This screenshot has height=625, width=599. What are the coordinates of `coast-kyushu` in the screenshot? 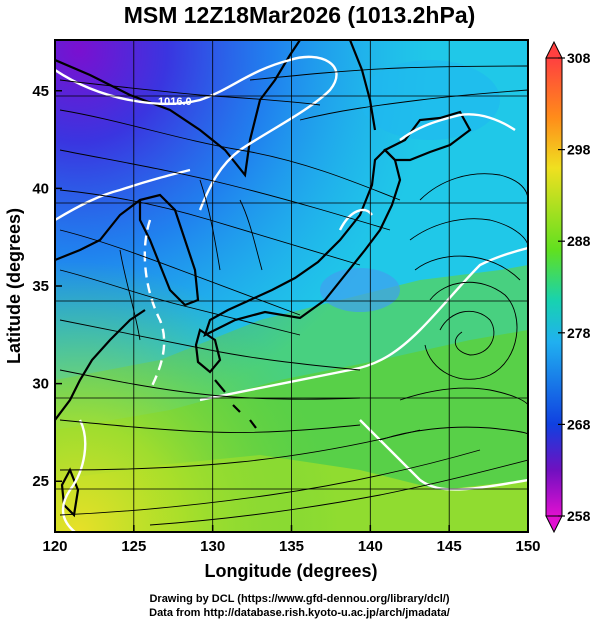 It's located at (208, 351).